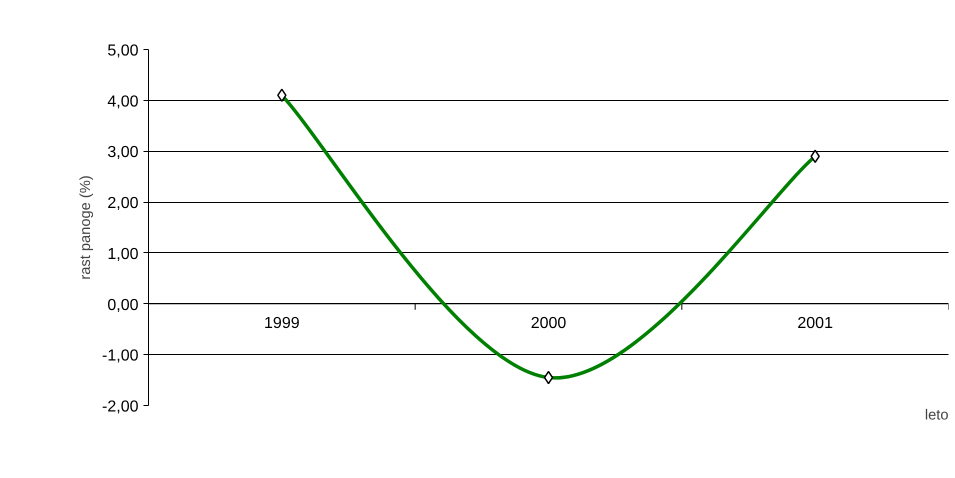 The height and width of the screenshot is (478, 955). I want to click on x-tick-label: 2000, so click(548, 323).